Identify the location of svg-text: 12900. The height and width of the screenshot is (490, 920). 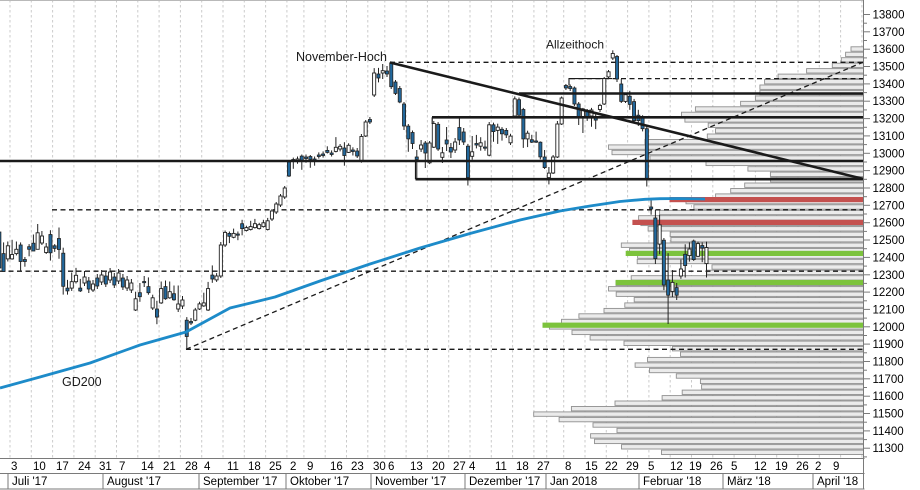
(889, 172).